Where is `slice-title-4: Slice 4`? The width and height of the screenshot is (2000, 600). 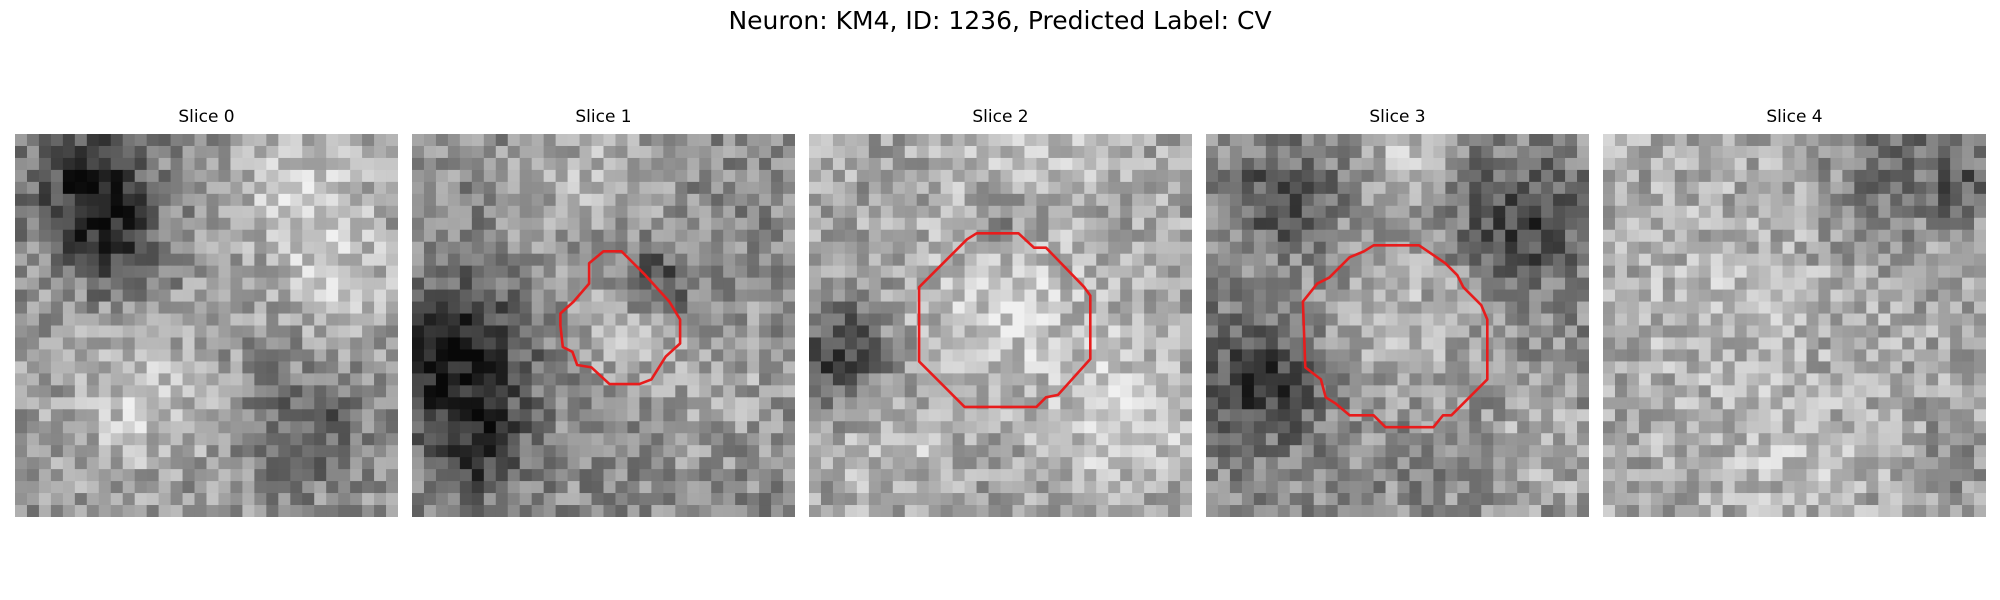 slice-title-4: Slice 4 is located at coordinates (1794, 117).